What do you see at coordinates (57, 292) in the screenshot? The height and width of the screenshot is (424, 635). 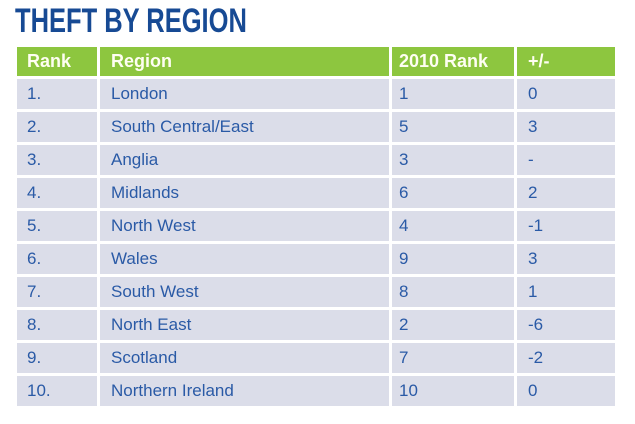 I see `cell-rank: 7.` at bounding box center [57, 292].